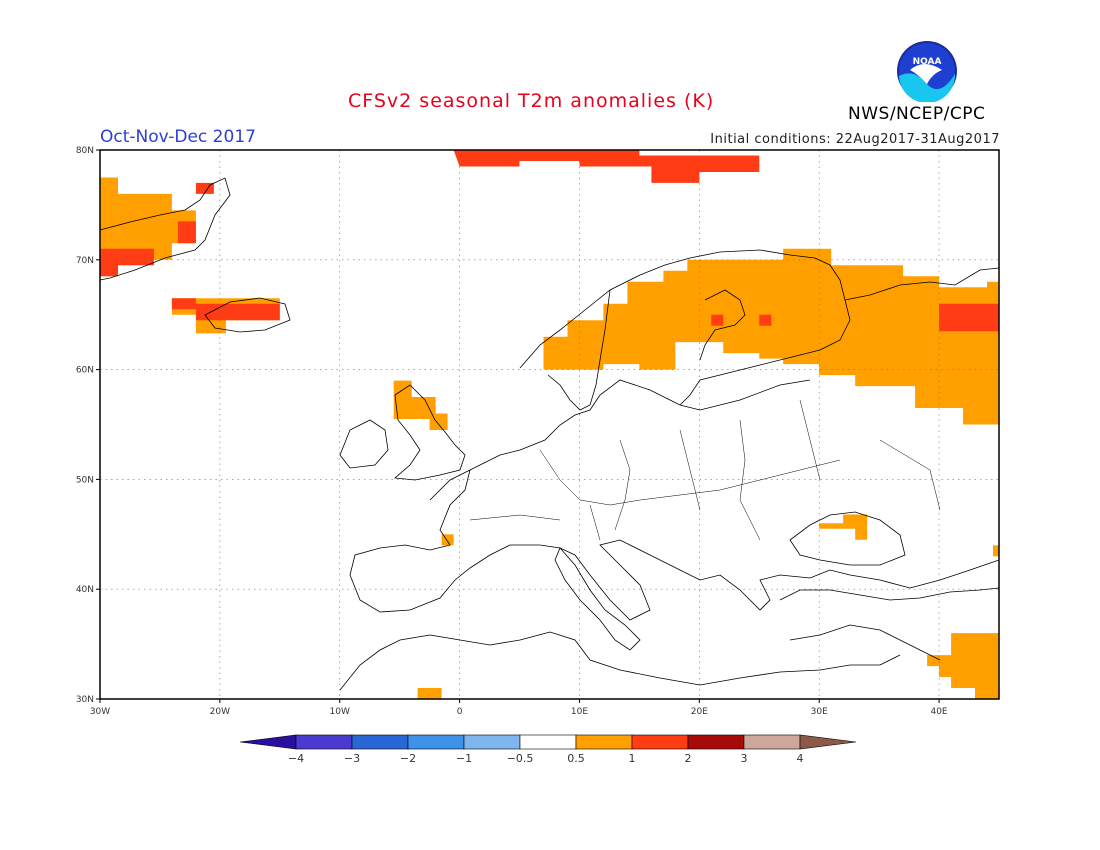 Image resolution: width=1100 pixels, height=850 pixels. Describe the element at coordinates (460, 712) in the screenshot. I see `lon-label: 0` at that location.